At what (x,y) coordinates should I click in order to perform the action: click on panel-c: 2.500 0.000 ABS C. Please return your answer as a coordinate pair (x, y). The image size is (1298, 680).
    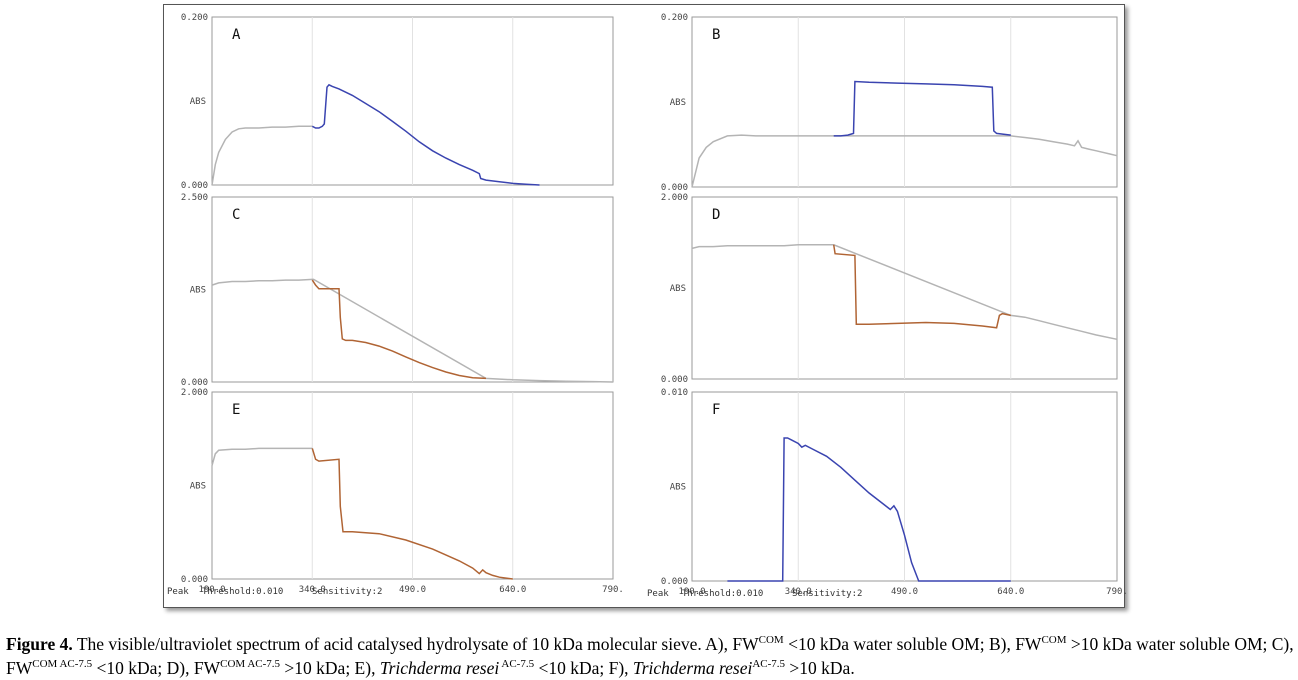
    Looking at the image, I should click on (397, 290).